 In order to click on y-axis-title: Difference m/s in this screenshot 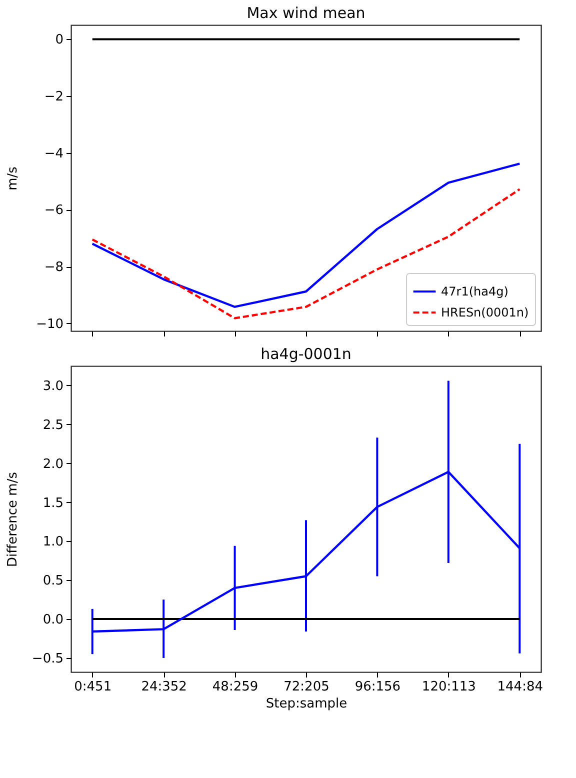, I will do `click(13, 519)`.